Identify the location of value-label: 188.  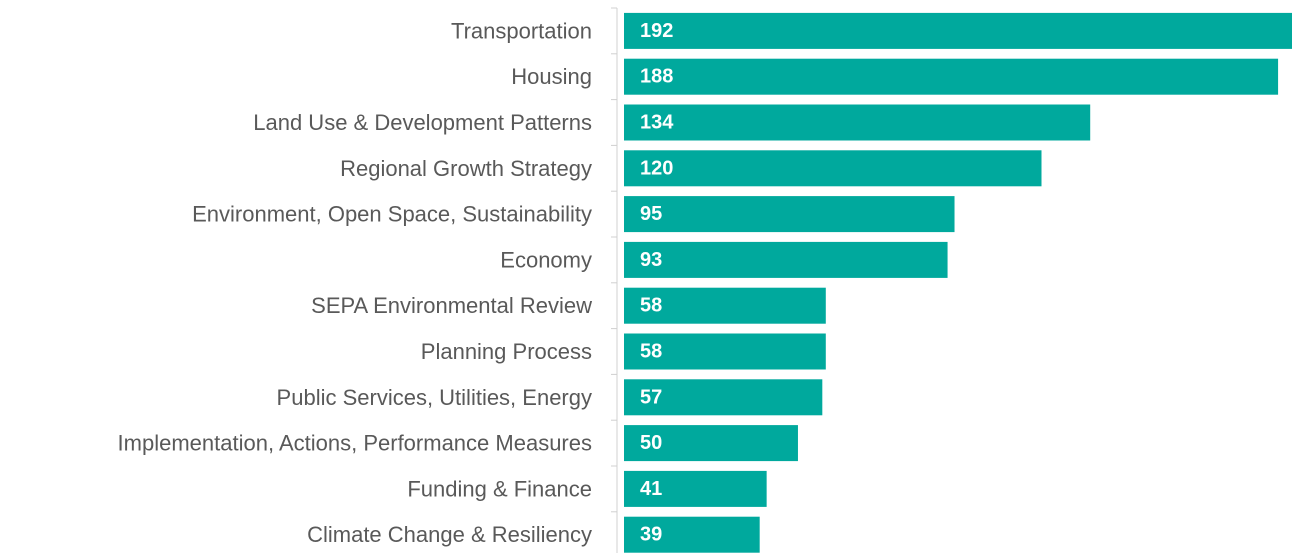
(656, 77).